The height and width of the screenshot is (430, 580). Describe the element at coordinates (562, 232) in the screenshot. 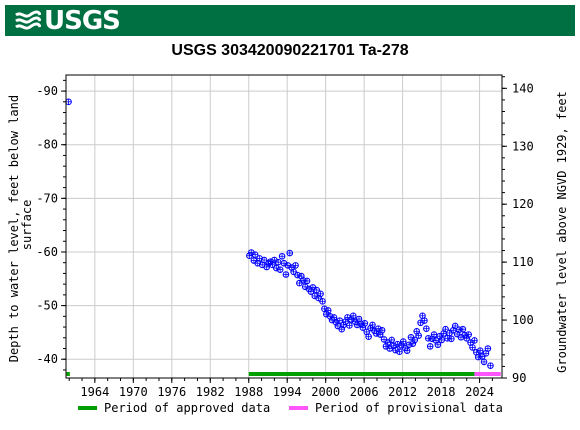

I see `y-axis-right-label: Groundwater level above NGVD 1929, feet` at that location.